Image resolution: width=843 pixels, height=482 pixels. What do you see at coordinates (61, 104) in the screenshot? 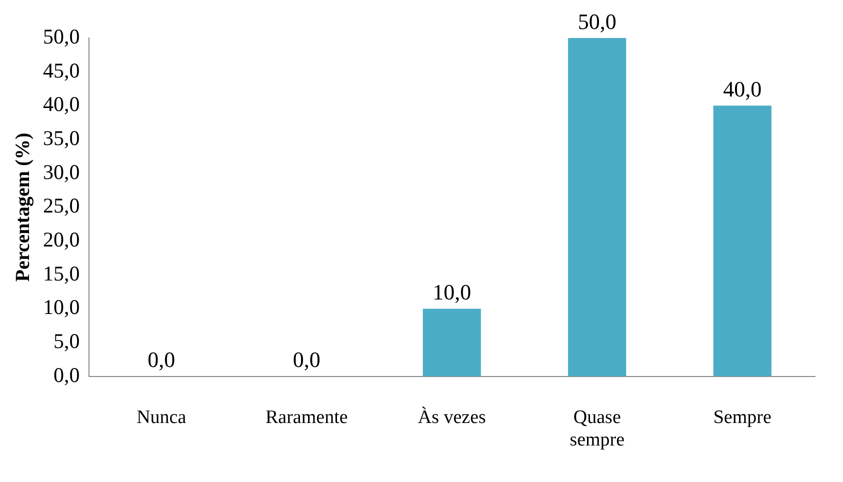
I see `y-tick-label: 40,0` at bounding box center [61, 104].